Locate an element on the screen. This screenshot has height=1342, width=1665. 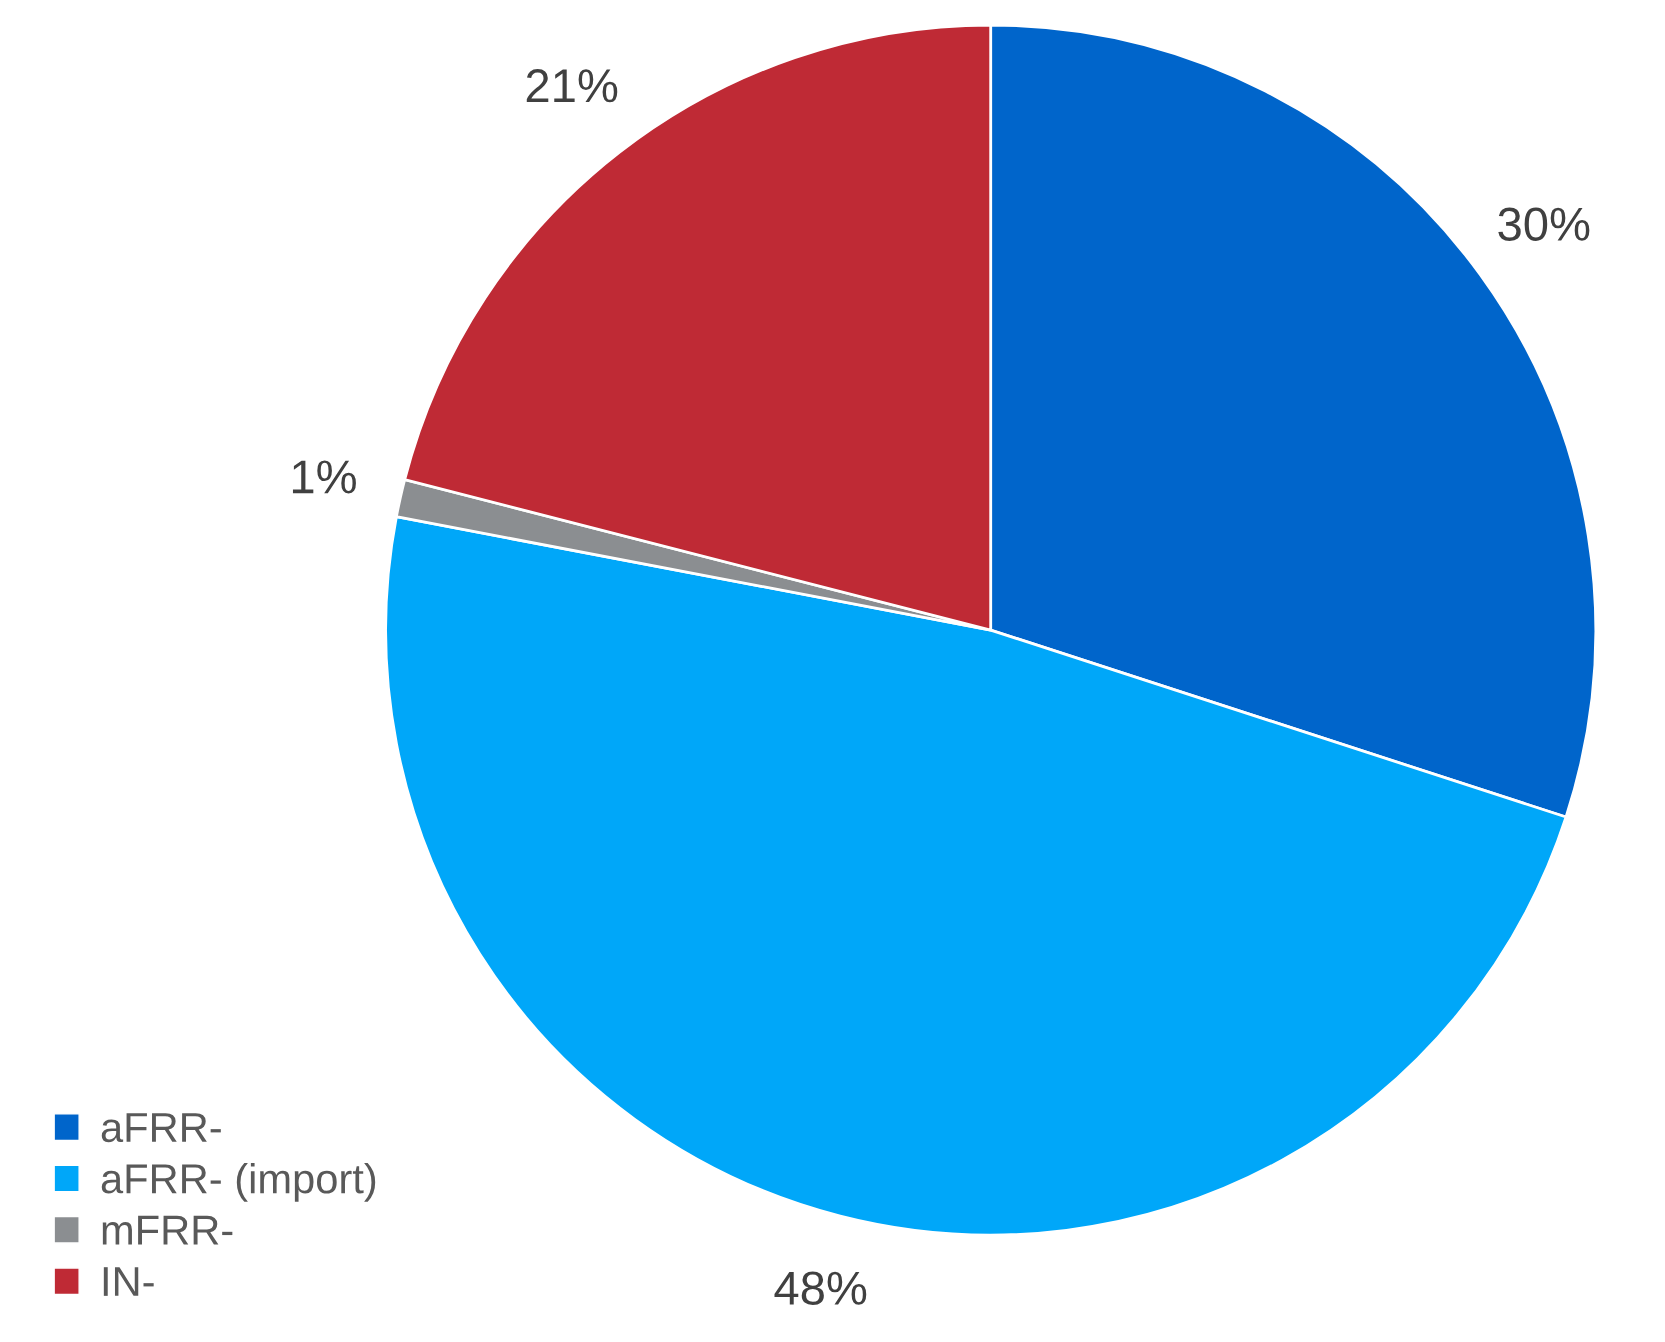
data-label: 21% is located at coordinates (572, 86).